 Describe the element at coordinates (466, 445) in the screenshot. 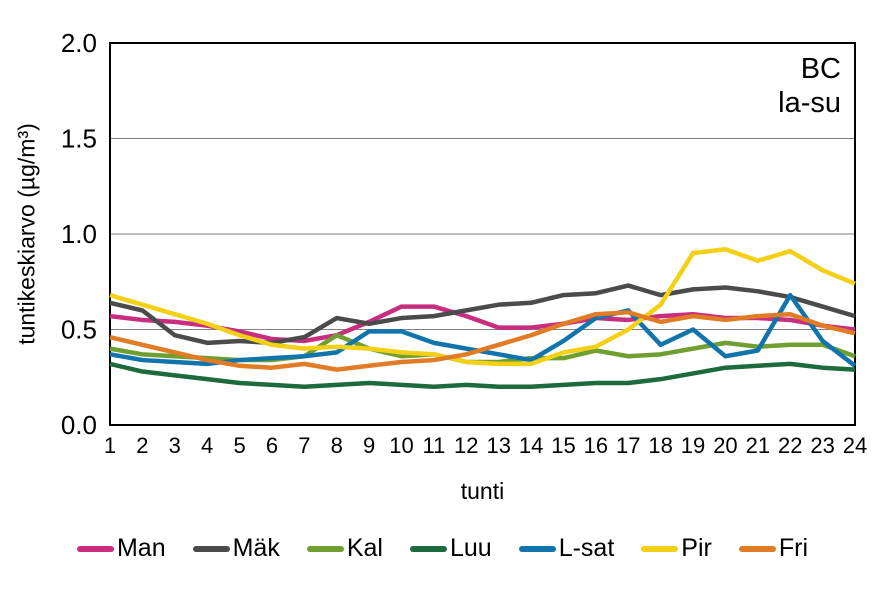

I see `x-tick-label: 12` at that location.